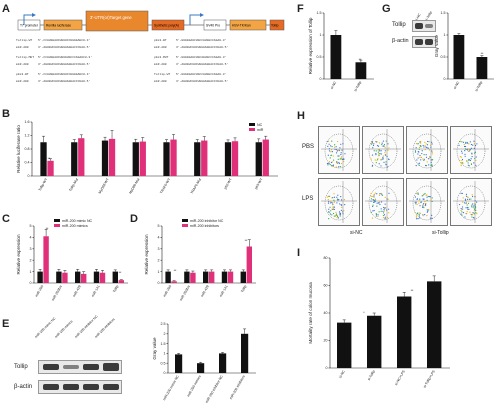 This screenshot has height=405, width=500. Describe the element at coordinates (134, 185) in the screenshot. I see `x-tick-label: MyD88-Mut` at that location.